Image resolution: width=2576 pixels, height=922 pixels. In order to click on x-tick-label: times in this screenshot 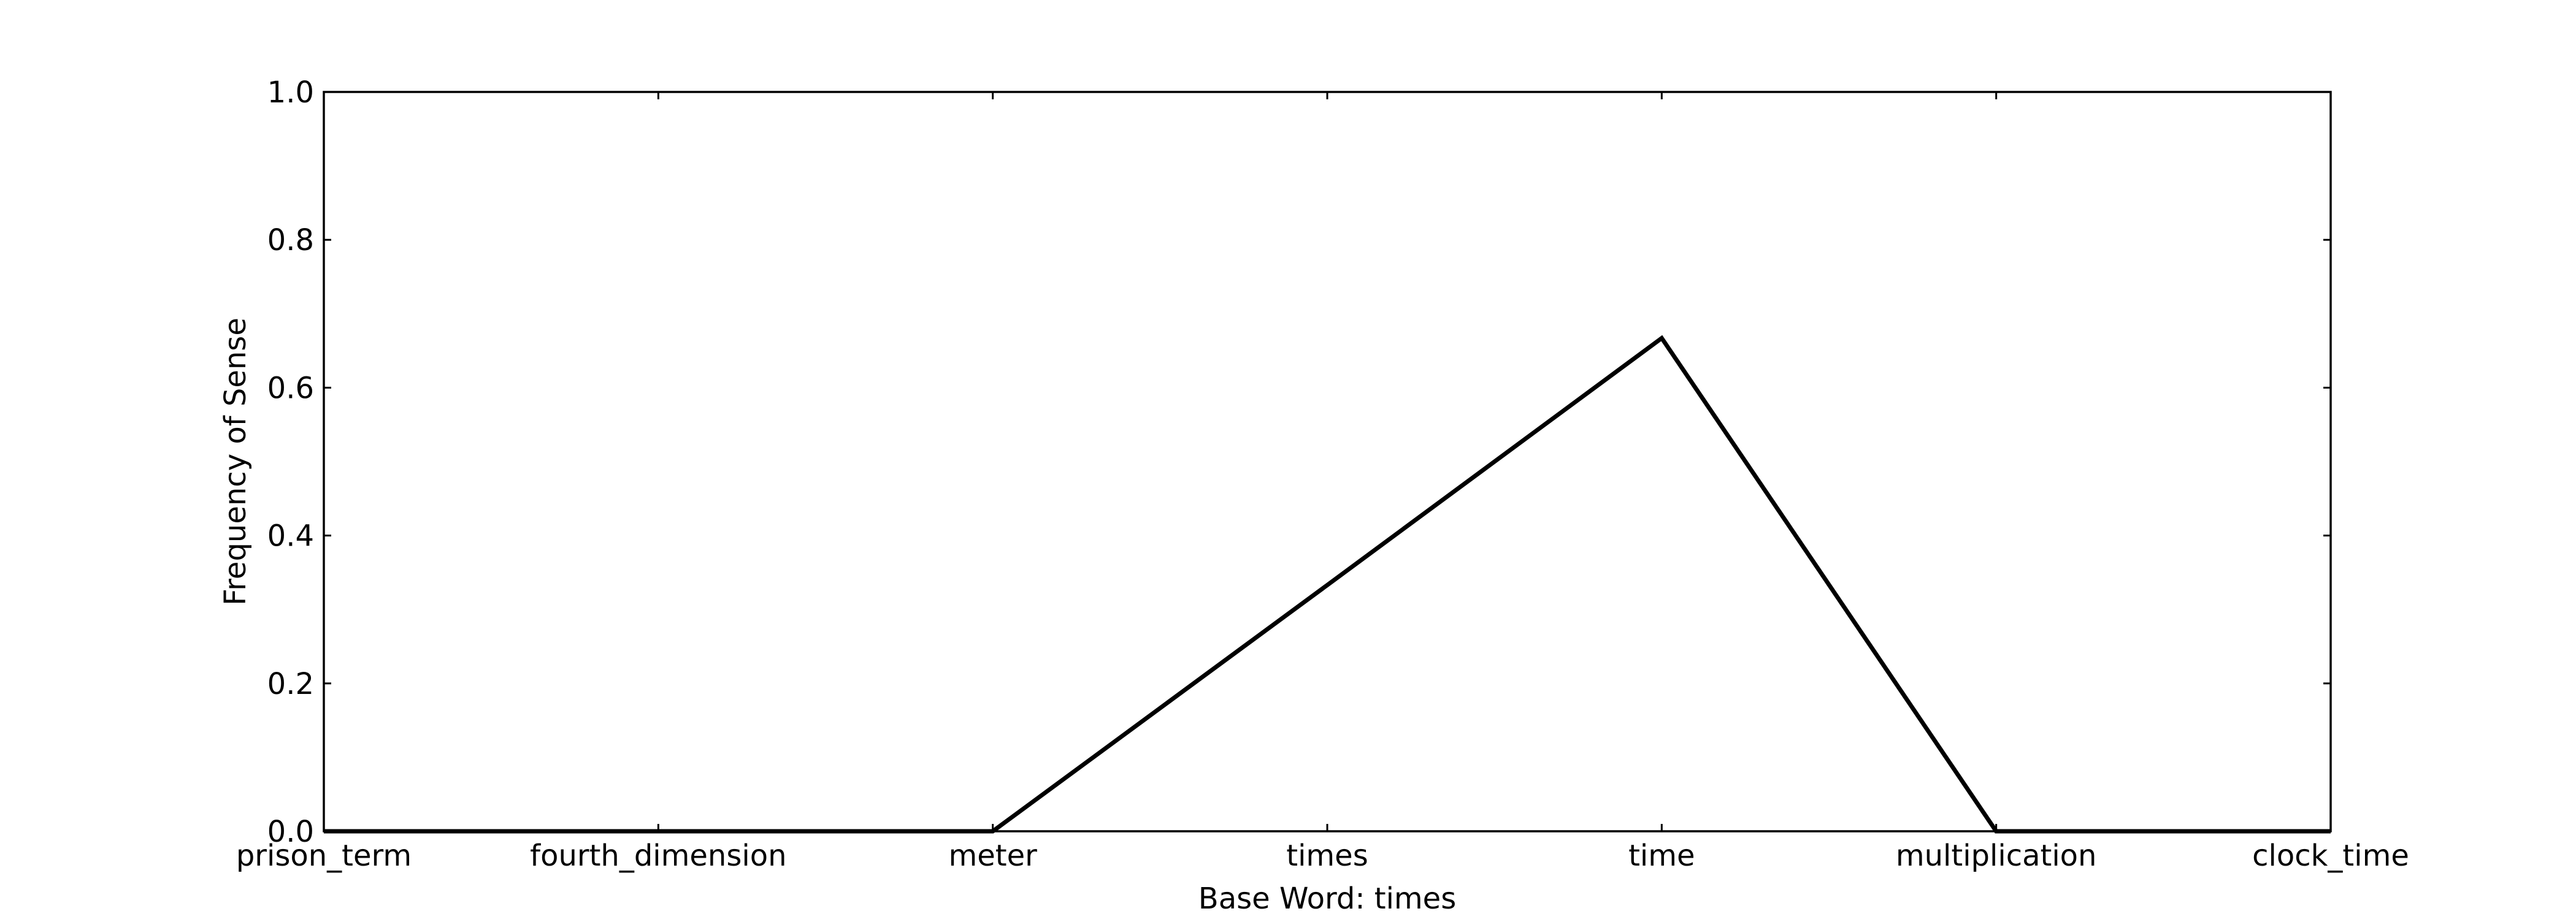, I will do `click(1327, 856)`.